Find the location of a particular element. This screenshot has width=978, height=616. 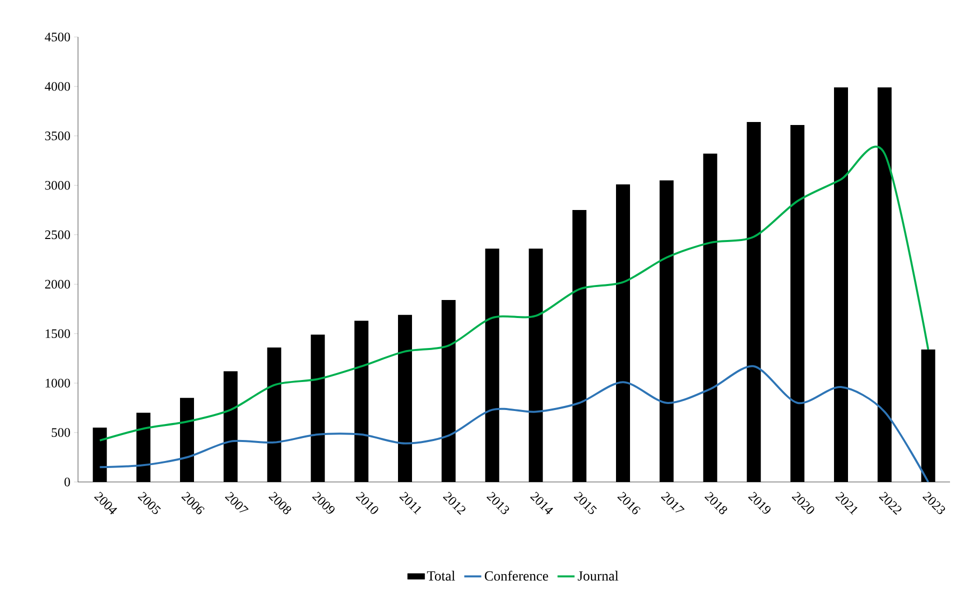

y-tick-label: 2500 is located at coordinates (57, 235).